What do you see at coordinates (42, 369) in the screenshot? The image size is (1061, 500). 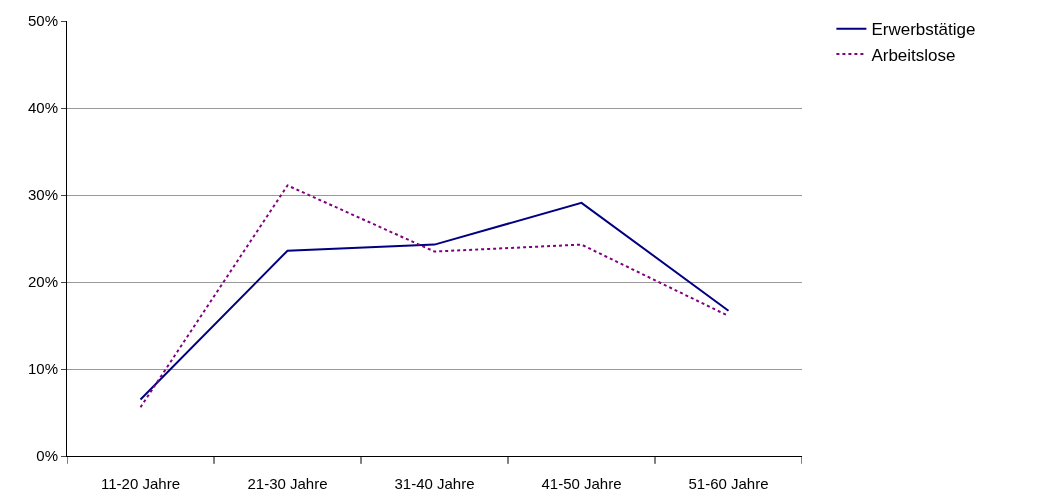 I see `y-tick-label: 10%` at bounding box center [42, 369].